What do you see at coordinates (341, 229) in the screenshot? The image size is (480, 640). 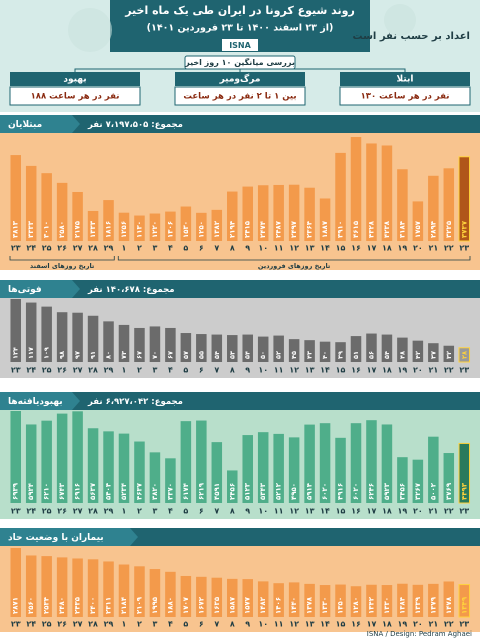 I see `value-label: ۳۹۱۰` at bounding box center [341, 229].